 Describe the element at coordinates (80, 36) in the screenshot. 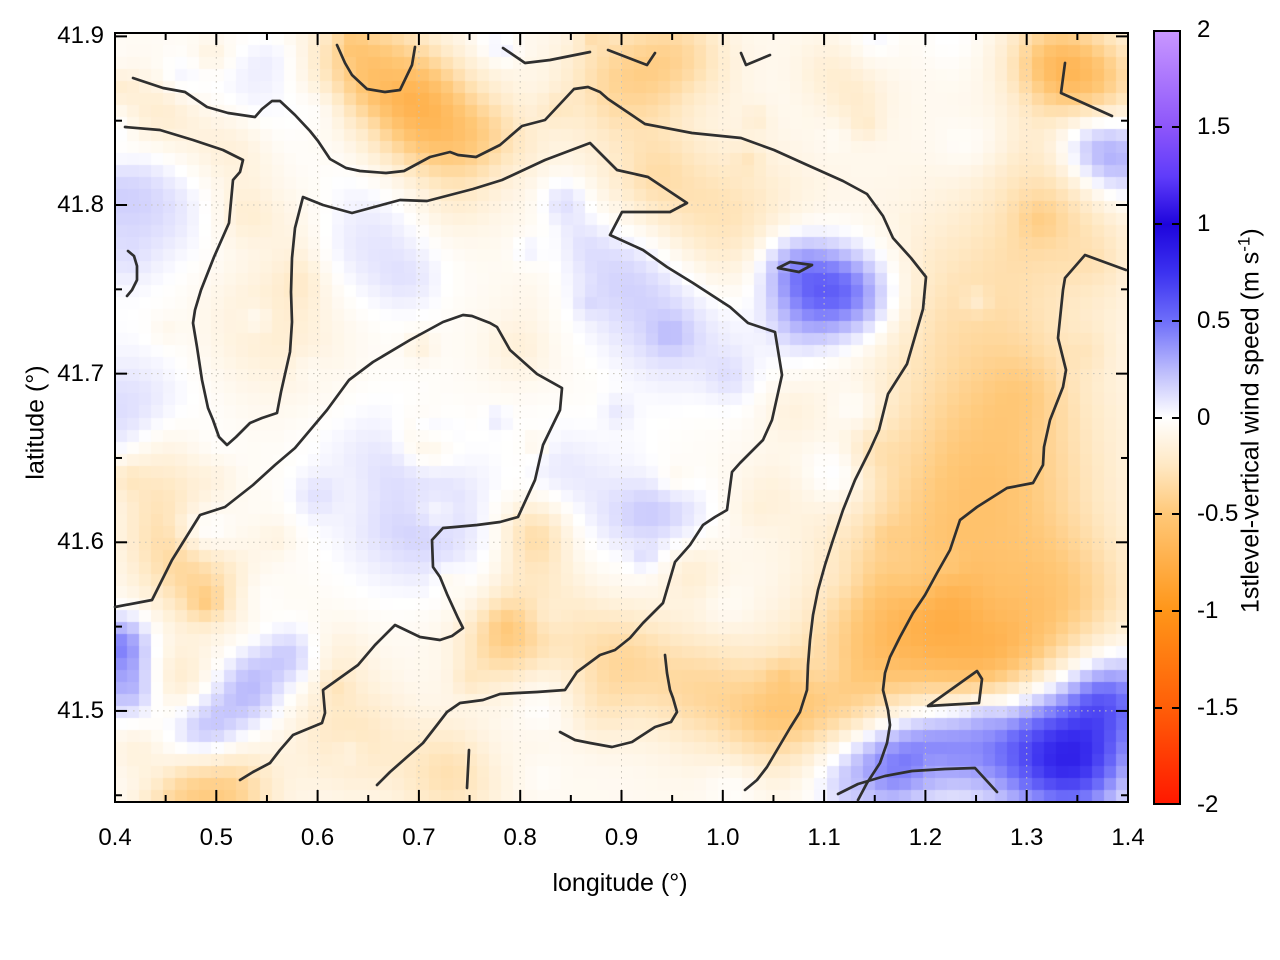

I see `y-tick-label: 41.9` at that location.